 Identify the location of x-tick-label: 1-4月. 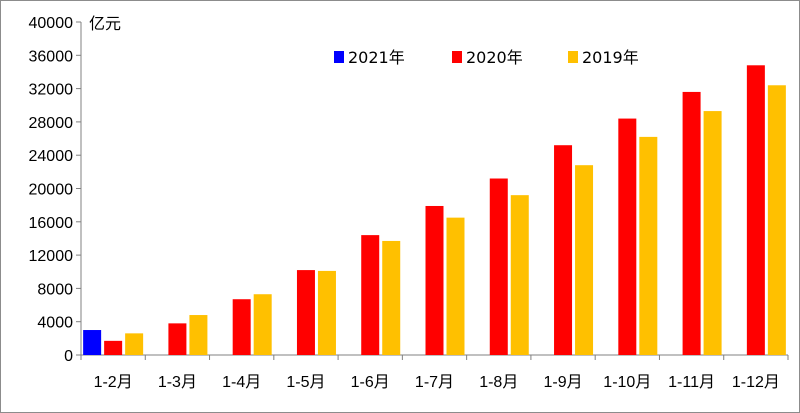
(241, 382).